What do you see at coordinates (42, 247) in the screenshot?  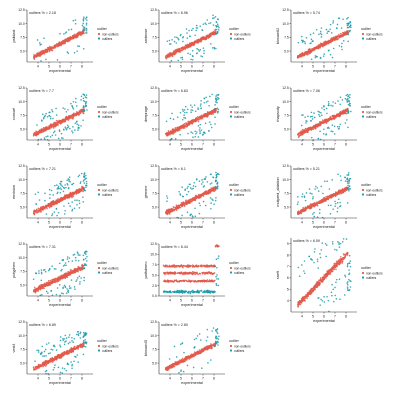 I see `outliers-annotation: outliers % = 7.31` at bounding box center [42, 247].